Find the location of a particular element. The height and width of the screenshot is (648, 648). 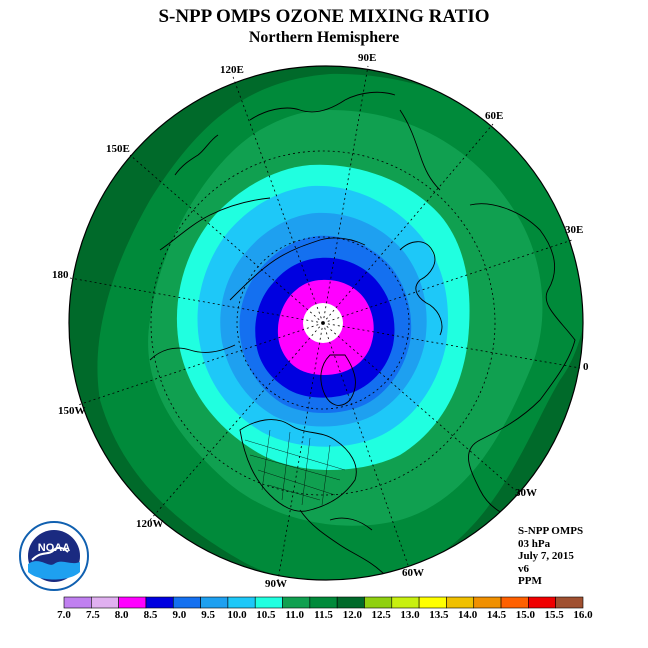

coastline-china is located at coordinates (322, 106).